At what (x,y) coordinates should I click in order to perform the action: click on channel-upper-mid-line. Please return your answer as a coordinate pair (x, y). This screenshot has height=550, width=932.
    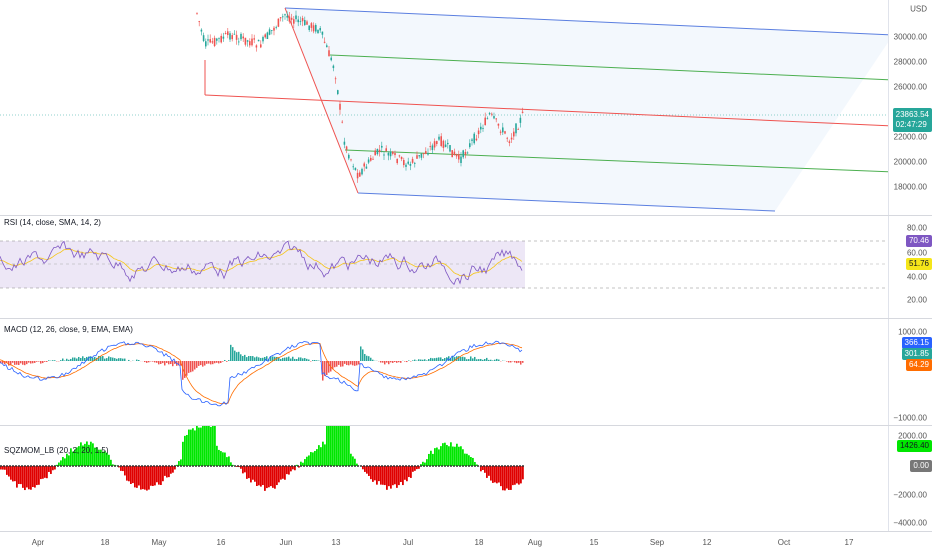
    Looking at the image, I should click on (608, 67).